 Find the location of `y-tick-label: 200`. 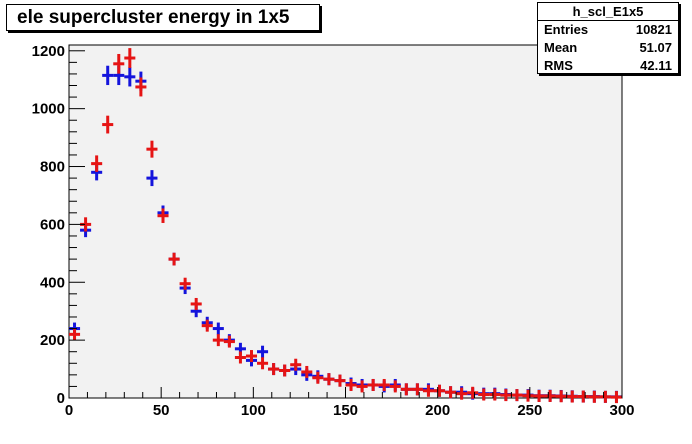

y-tick-label: 200 is located at coordinates (52, 340).